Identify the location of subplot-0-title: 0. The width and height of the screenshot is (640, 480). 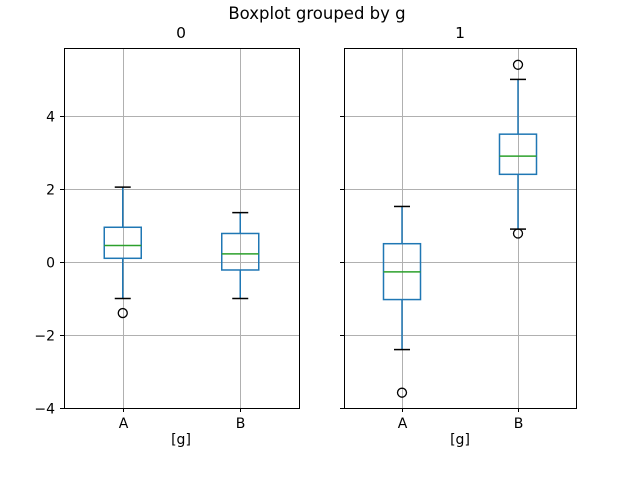
(181, 33).